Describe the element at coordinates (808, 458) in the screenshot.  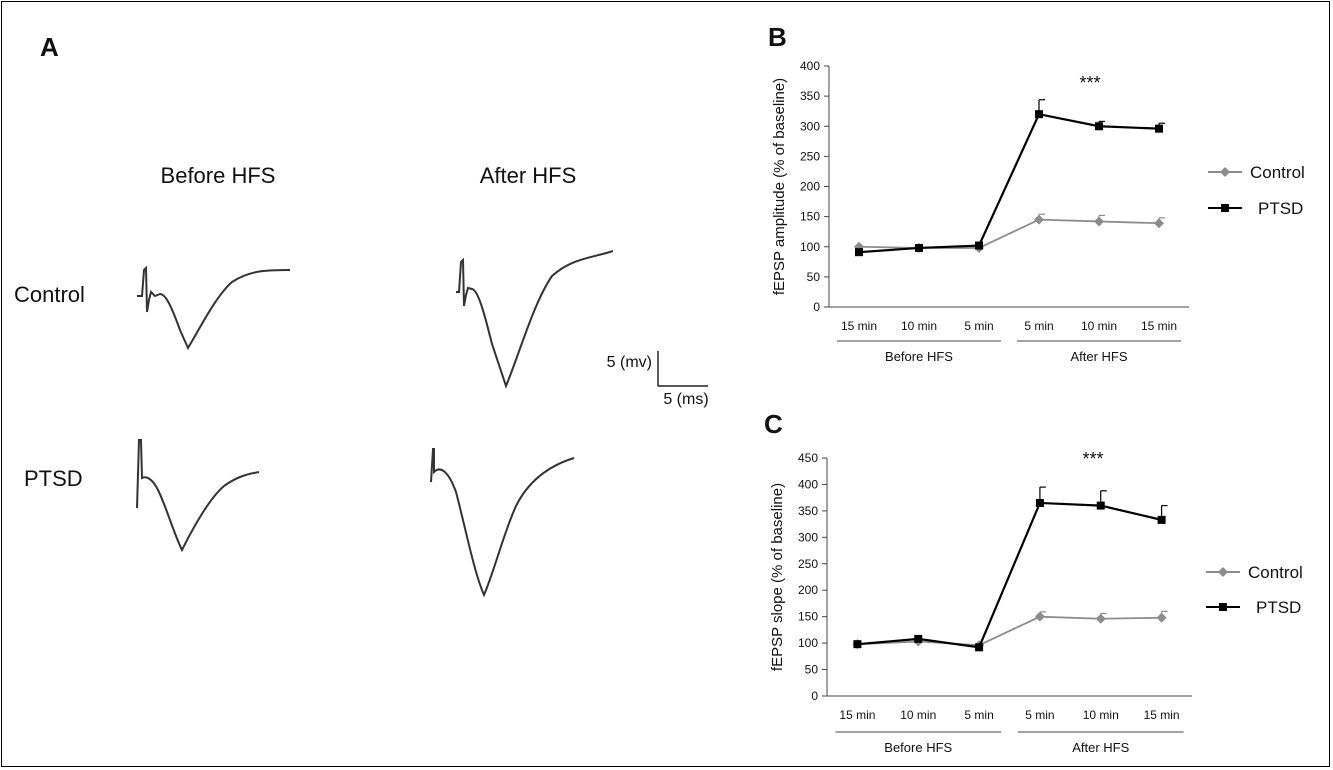
I see `y-tick-label: 450` at that location.